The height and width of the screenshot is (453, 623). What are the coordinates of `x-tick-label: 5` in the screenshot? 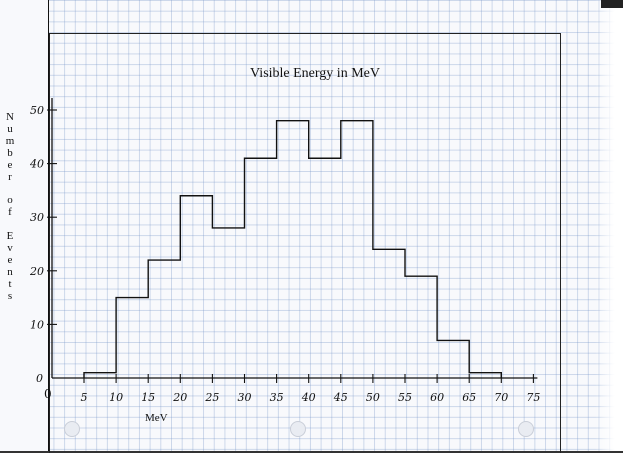 It's located at (84, 397).